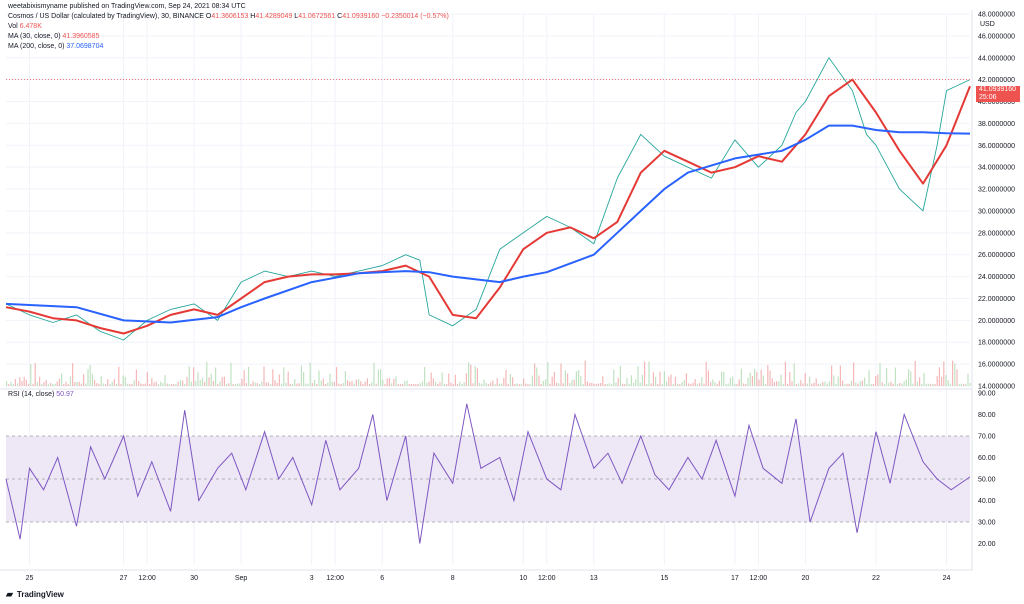 This screenshot has width=1024, height=604. I want to click on rsi-legend: RSI (14, close) 50.97, so click(41, 394).